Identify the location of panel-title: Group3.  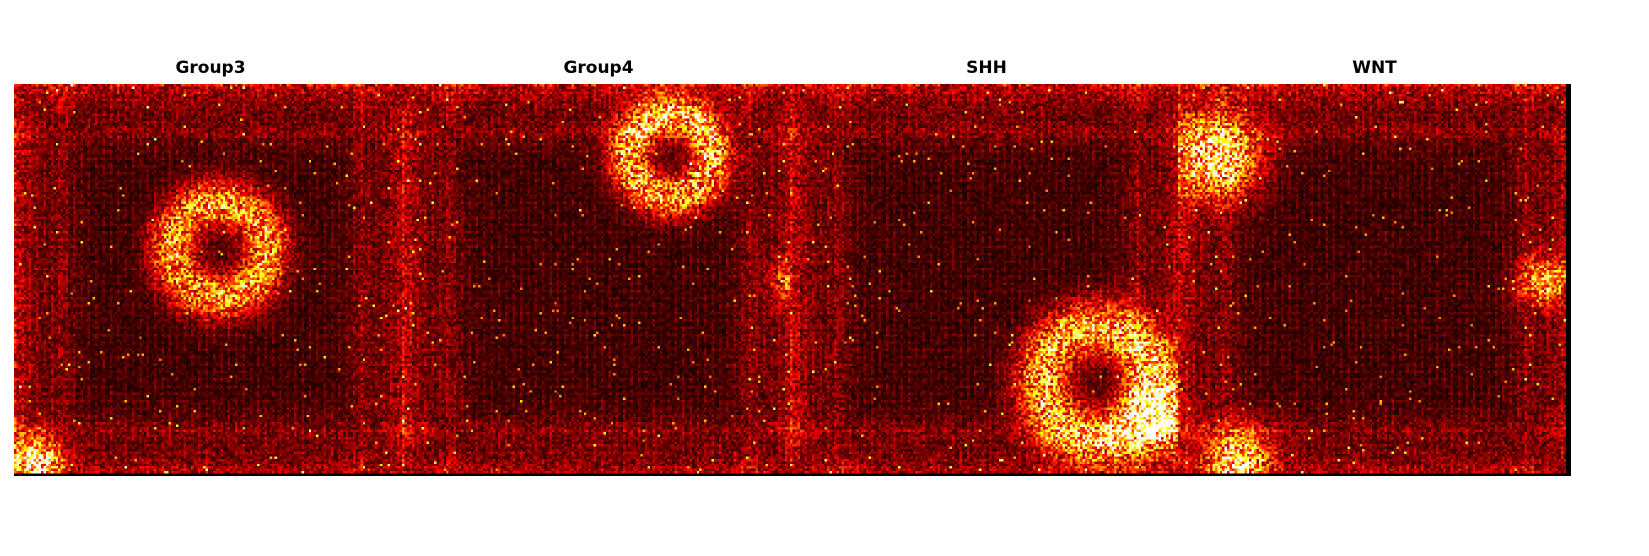
(210, 68).